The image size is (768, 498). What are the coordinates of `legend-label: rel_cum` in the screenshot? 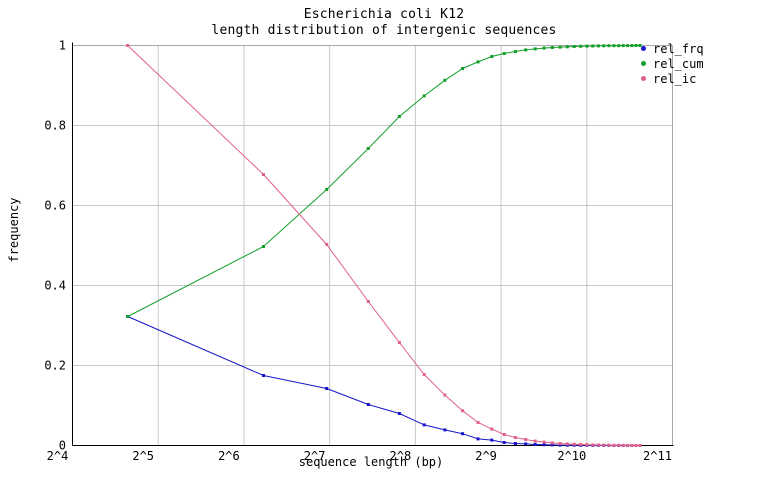 It's located at (678, 63).